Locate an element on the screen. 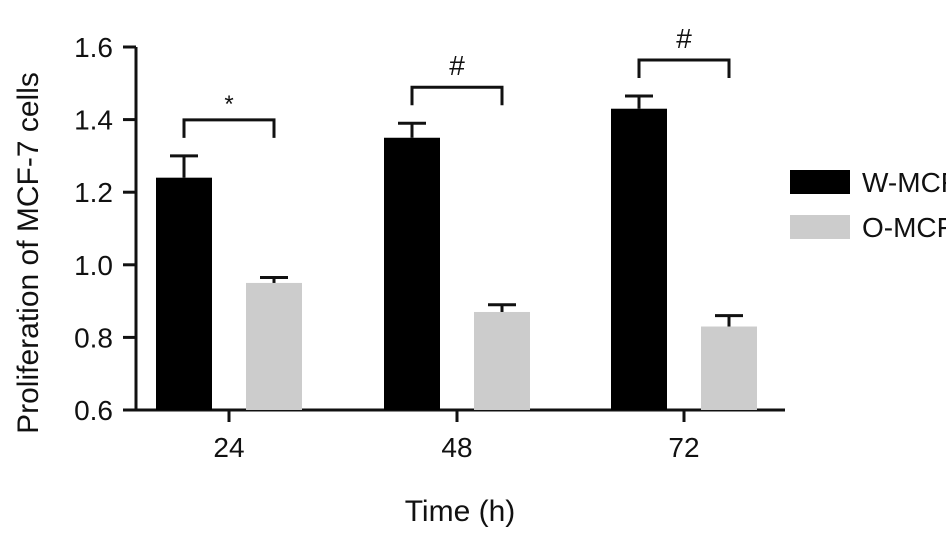 Image resolution: width=946 pixels, height=540 pixels. significance-brackets: * # # is located at coordinates (456, 80).